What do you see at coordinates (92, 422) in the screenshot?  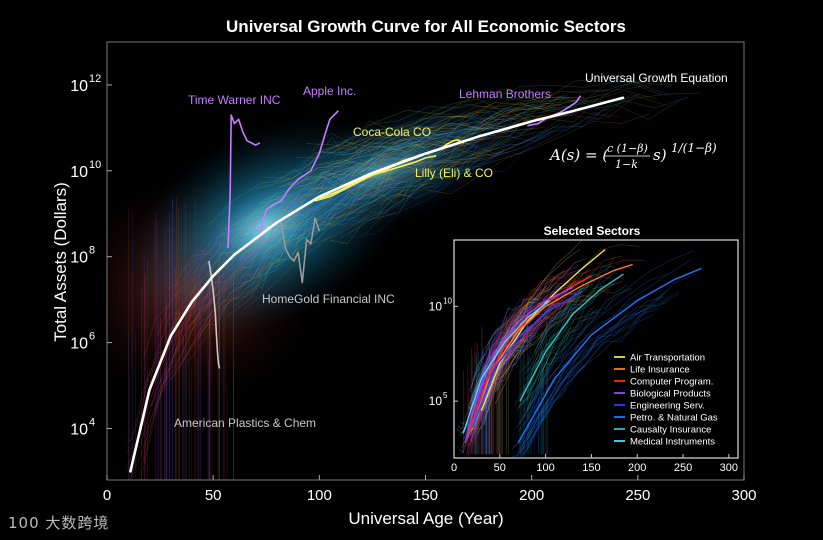 I see `y-tick-exponent: 4` at bounding box center [92, 422].